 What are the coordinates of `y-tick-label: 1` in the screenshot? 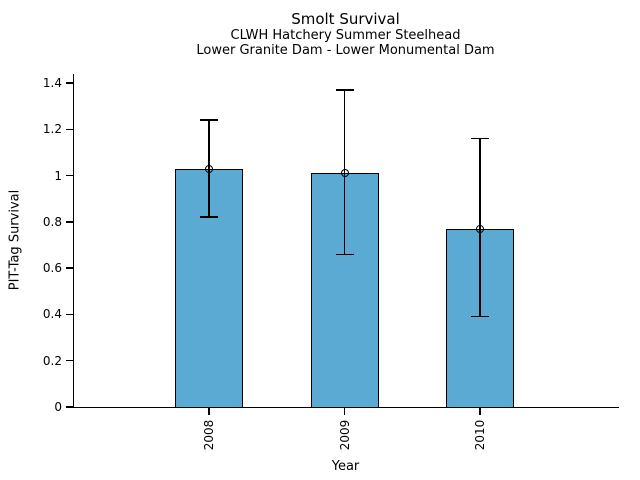 It's located at (58, 175).